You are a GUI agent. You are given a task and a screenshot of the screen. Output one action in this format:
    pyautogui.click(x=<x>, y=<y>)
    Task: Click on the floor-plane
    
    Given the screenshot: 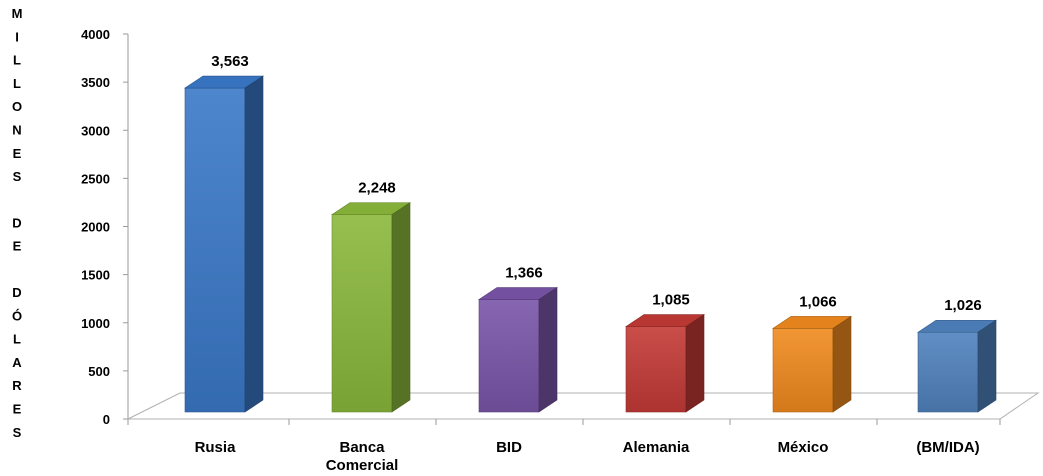 What is the action you would take?
    pyautogui.click(x=583, y=406)
    